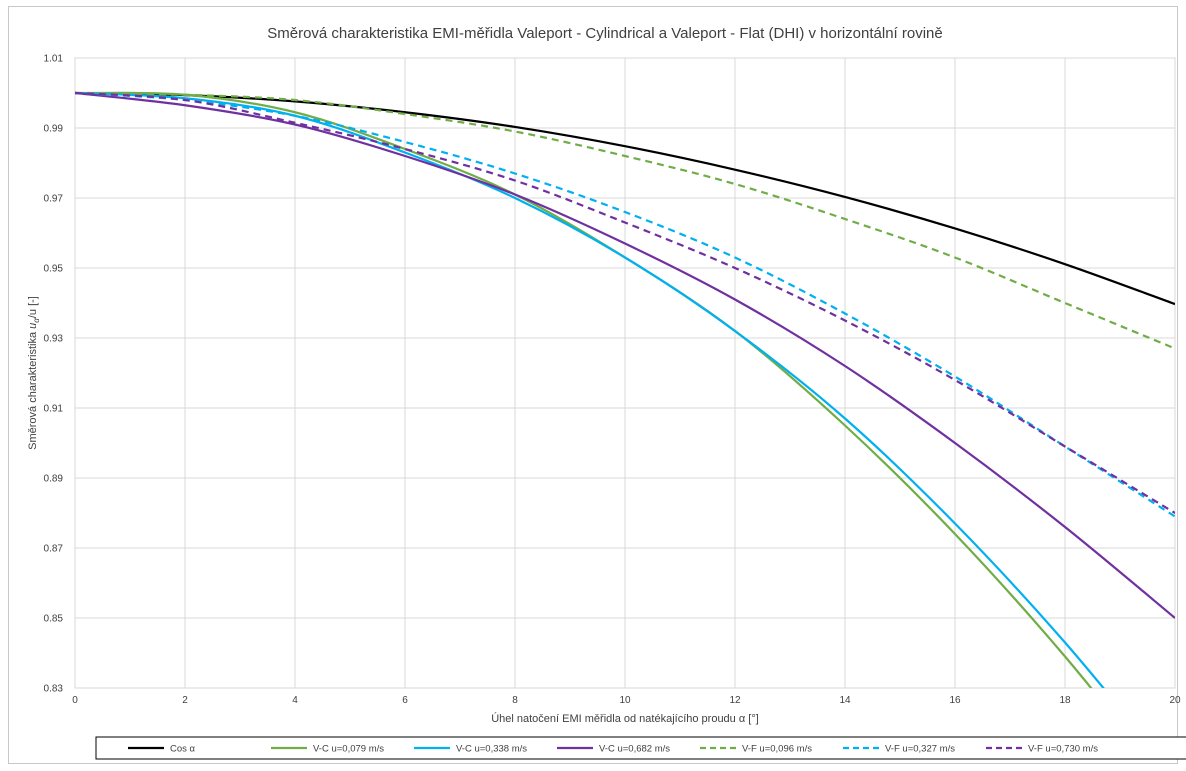  I want to click on y-axis-label-tail: /u [-], so click(33, 307).